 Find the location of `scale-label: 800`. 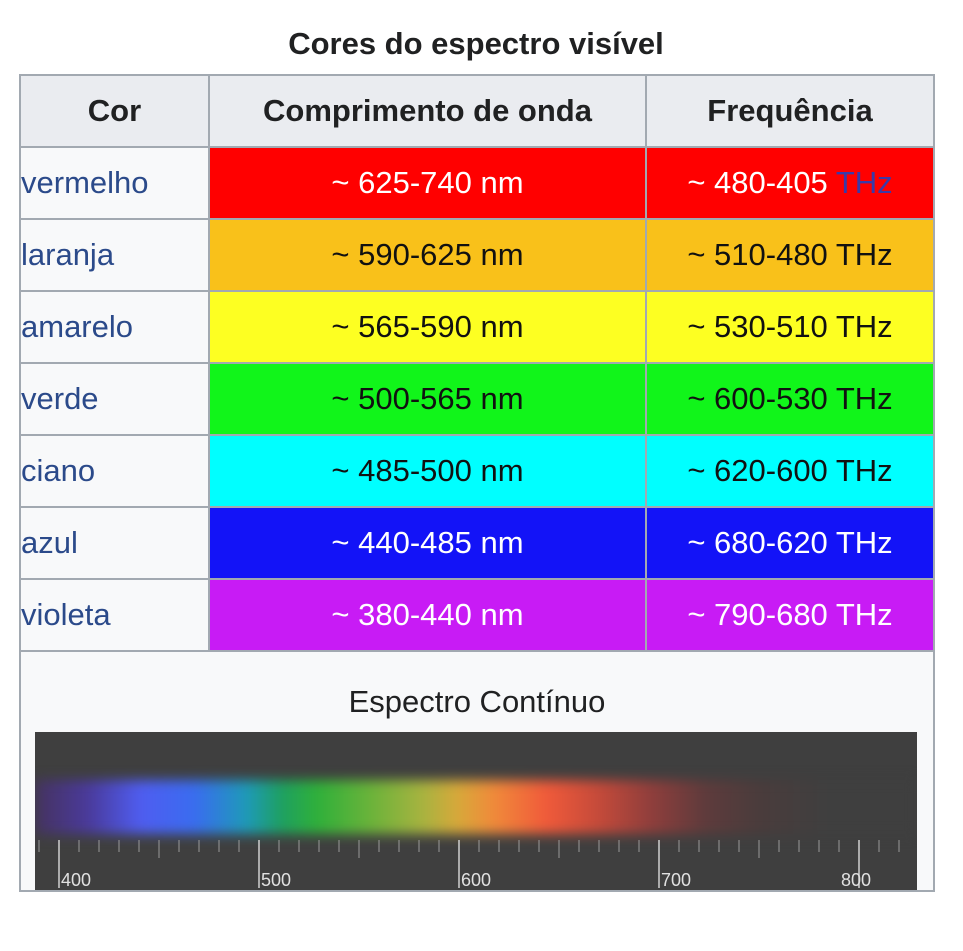

scale-label: 800 is located at coordinates (856, 880).